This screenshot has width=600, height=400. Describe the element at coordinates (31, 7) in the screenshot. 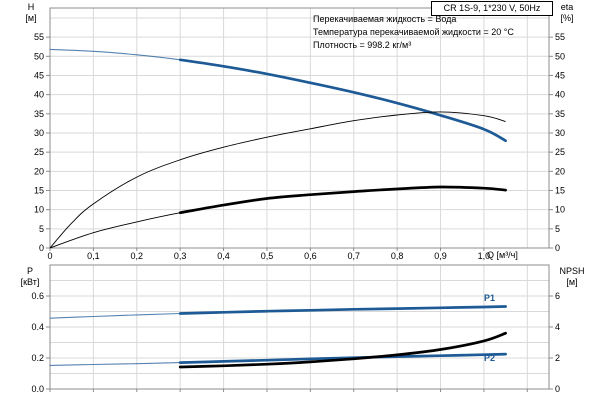

I see `h-axis-symbol: H` at that location.